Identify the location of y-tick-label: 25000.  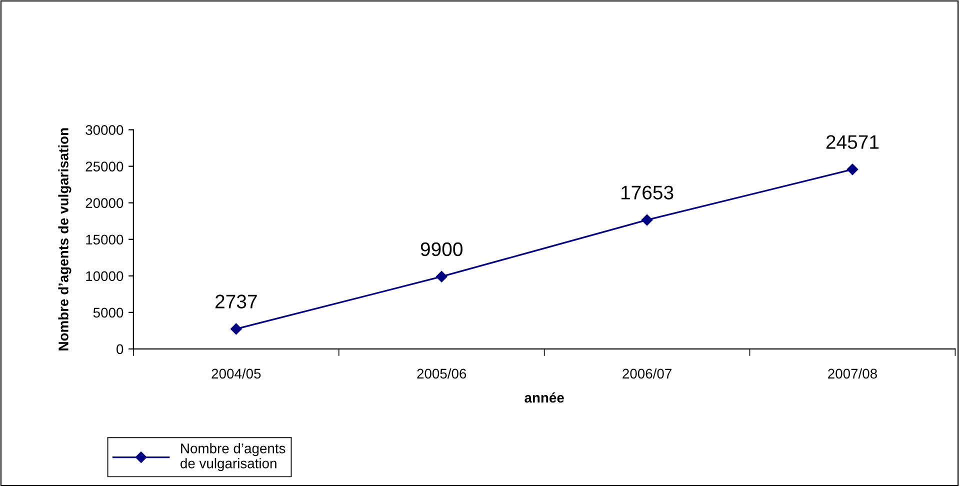
(105, 167).